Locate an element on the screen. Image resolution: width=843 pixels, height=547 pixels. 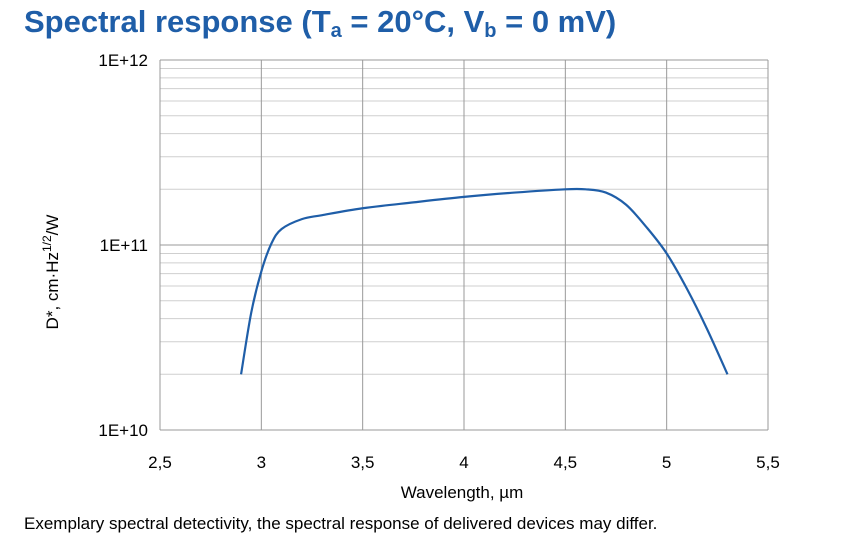
chart-title: Spectral response (Ta = 20°C, Vb = 0 mV) is located at coordinates (320, 23).